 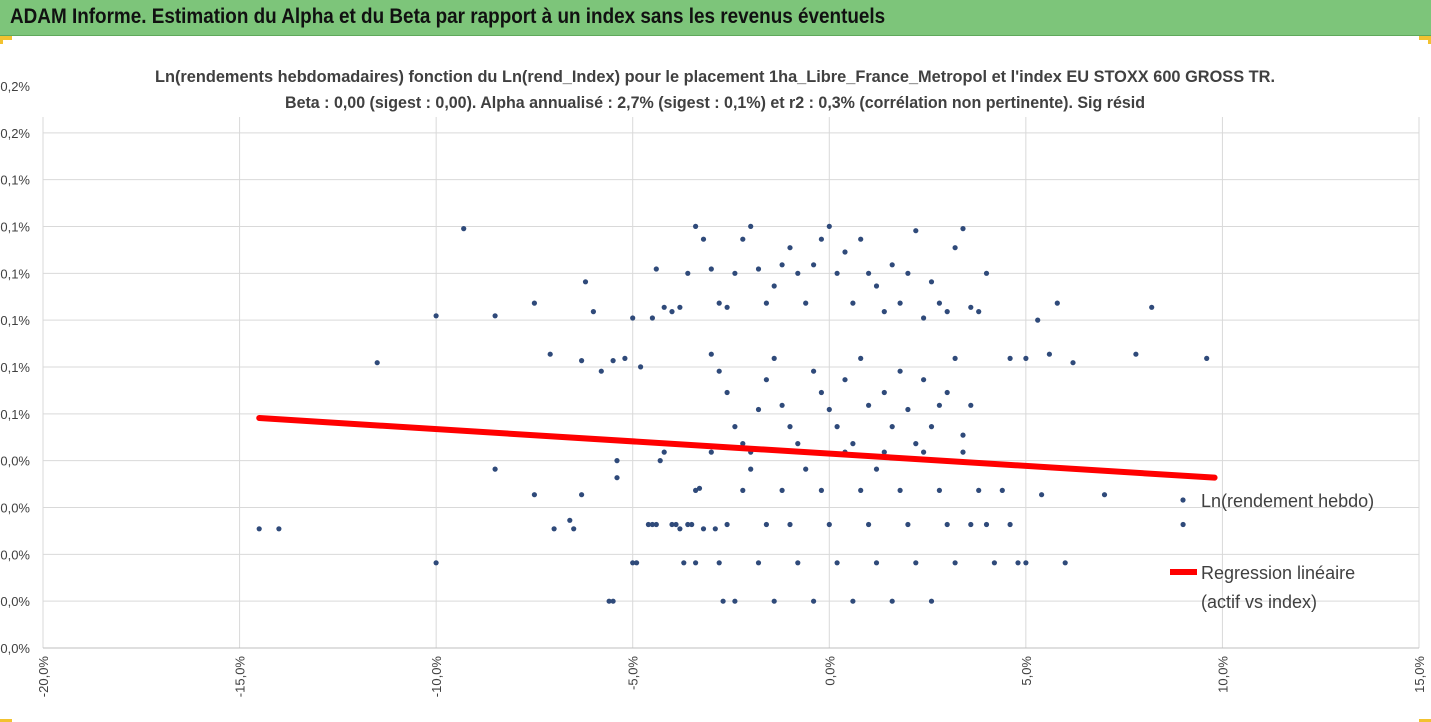 I want to click on corner-accent-left-vertical, so click(x=1, y=40).